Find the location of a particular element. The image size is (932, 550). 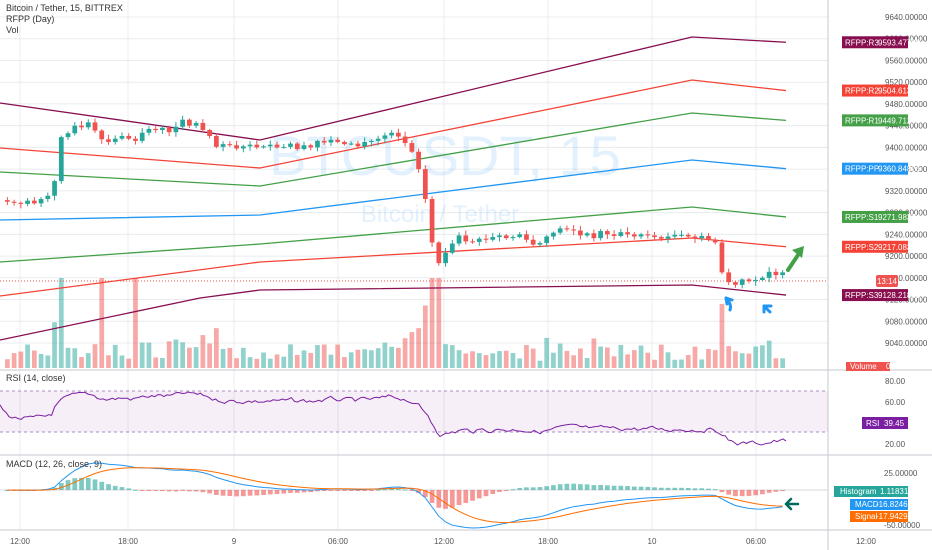

price-tick: 9040.00000 is located at coordinates (906, 343).